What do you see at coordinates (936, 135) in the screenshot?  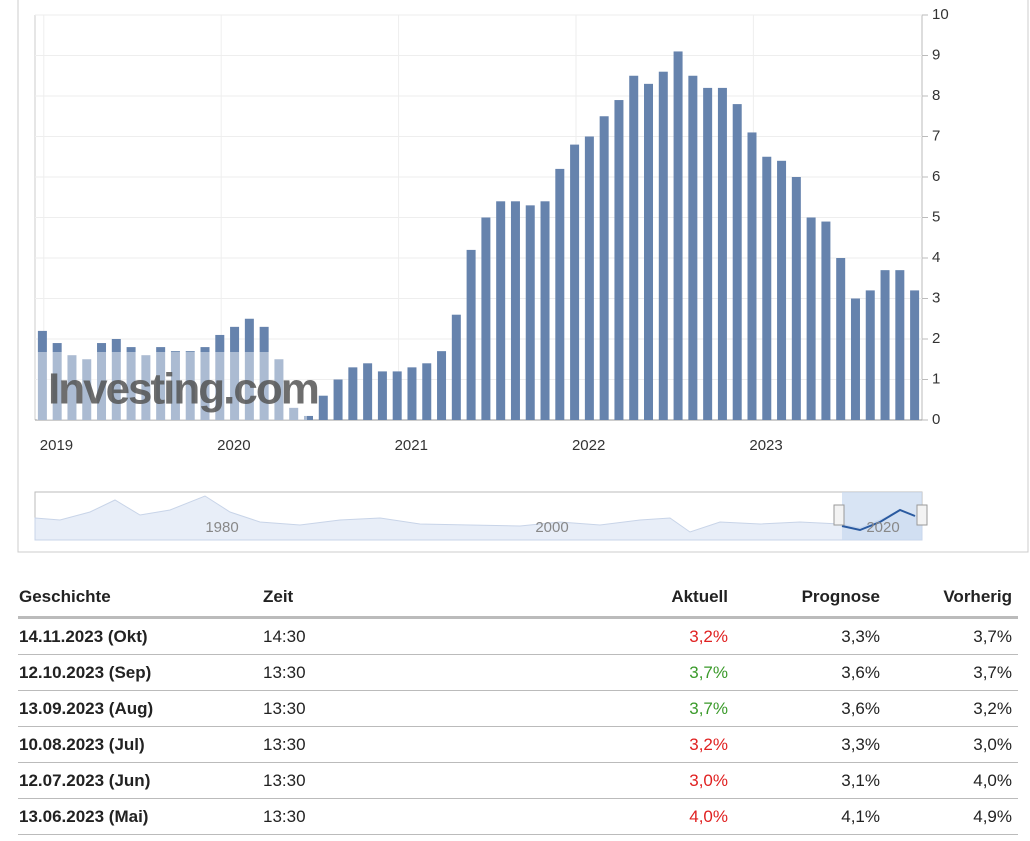 I see `y-tick-label: 7` at bounding box center [936, 135].